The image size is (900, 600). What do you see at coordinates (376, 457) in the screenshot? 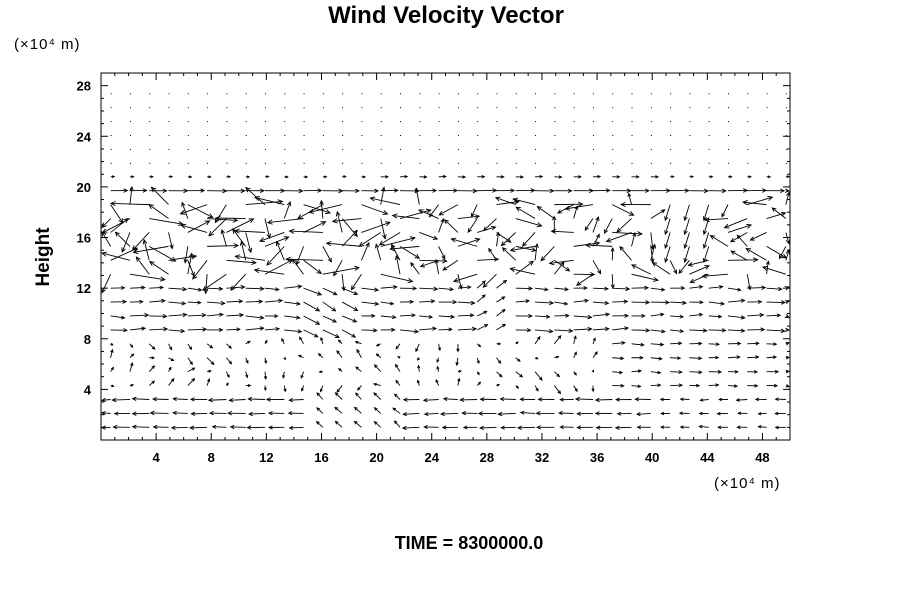
I see `x-tick-label: 20` at bounding box center [376, 457].